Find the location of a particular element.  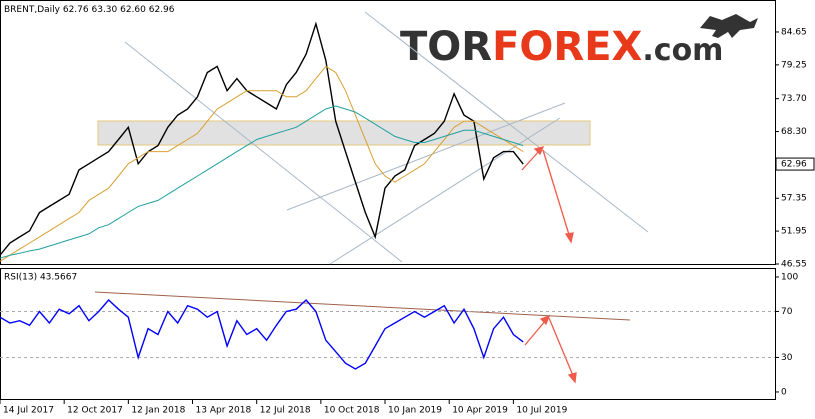

watermark-part: .com is located at coordinates (682, 50).